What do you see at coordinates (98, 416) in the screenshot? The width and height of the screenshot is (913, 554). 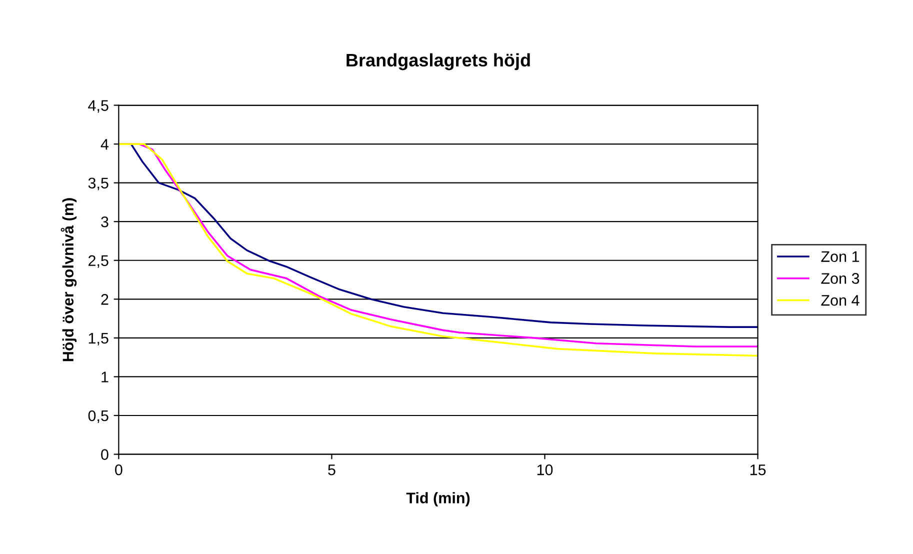 I see `y-tick-label: 0,5` at bounding box center [98, 416].